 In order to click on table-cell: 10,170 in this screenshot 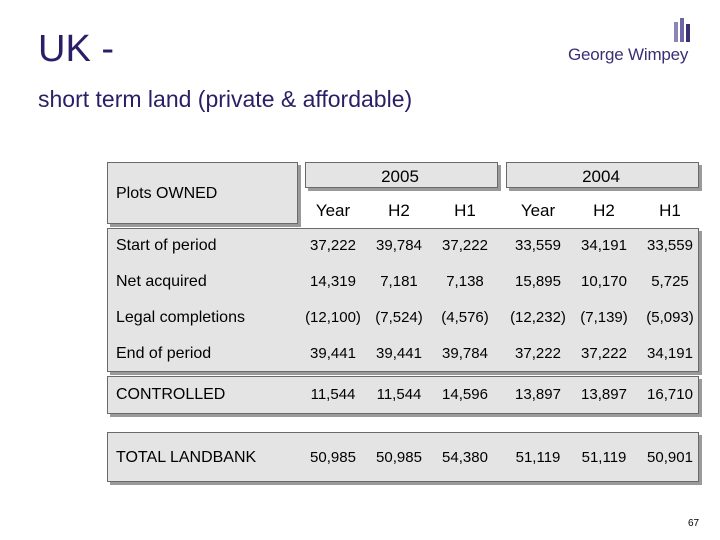, I will do `click(604, 281)`.